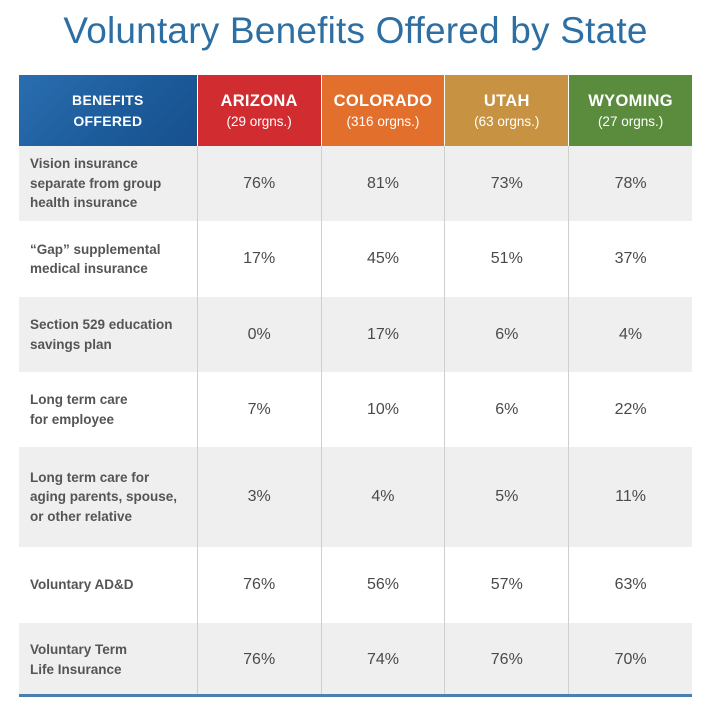 This screenshot has width=711, height=711. I want to click on value-cell-colorado: 81%, so click(382, 183).